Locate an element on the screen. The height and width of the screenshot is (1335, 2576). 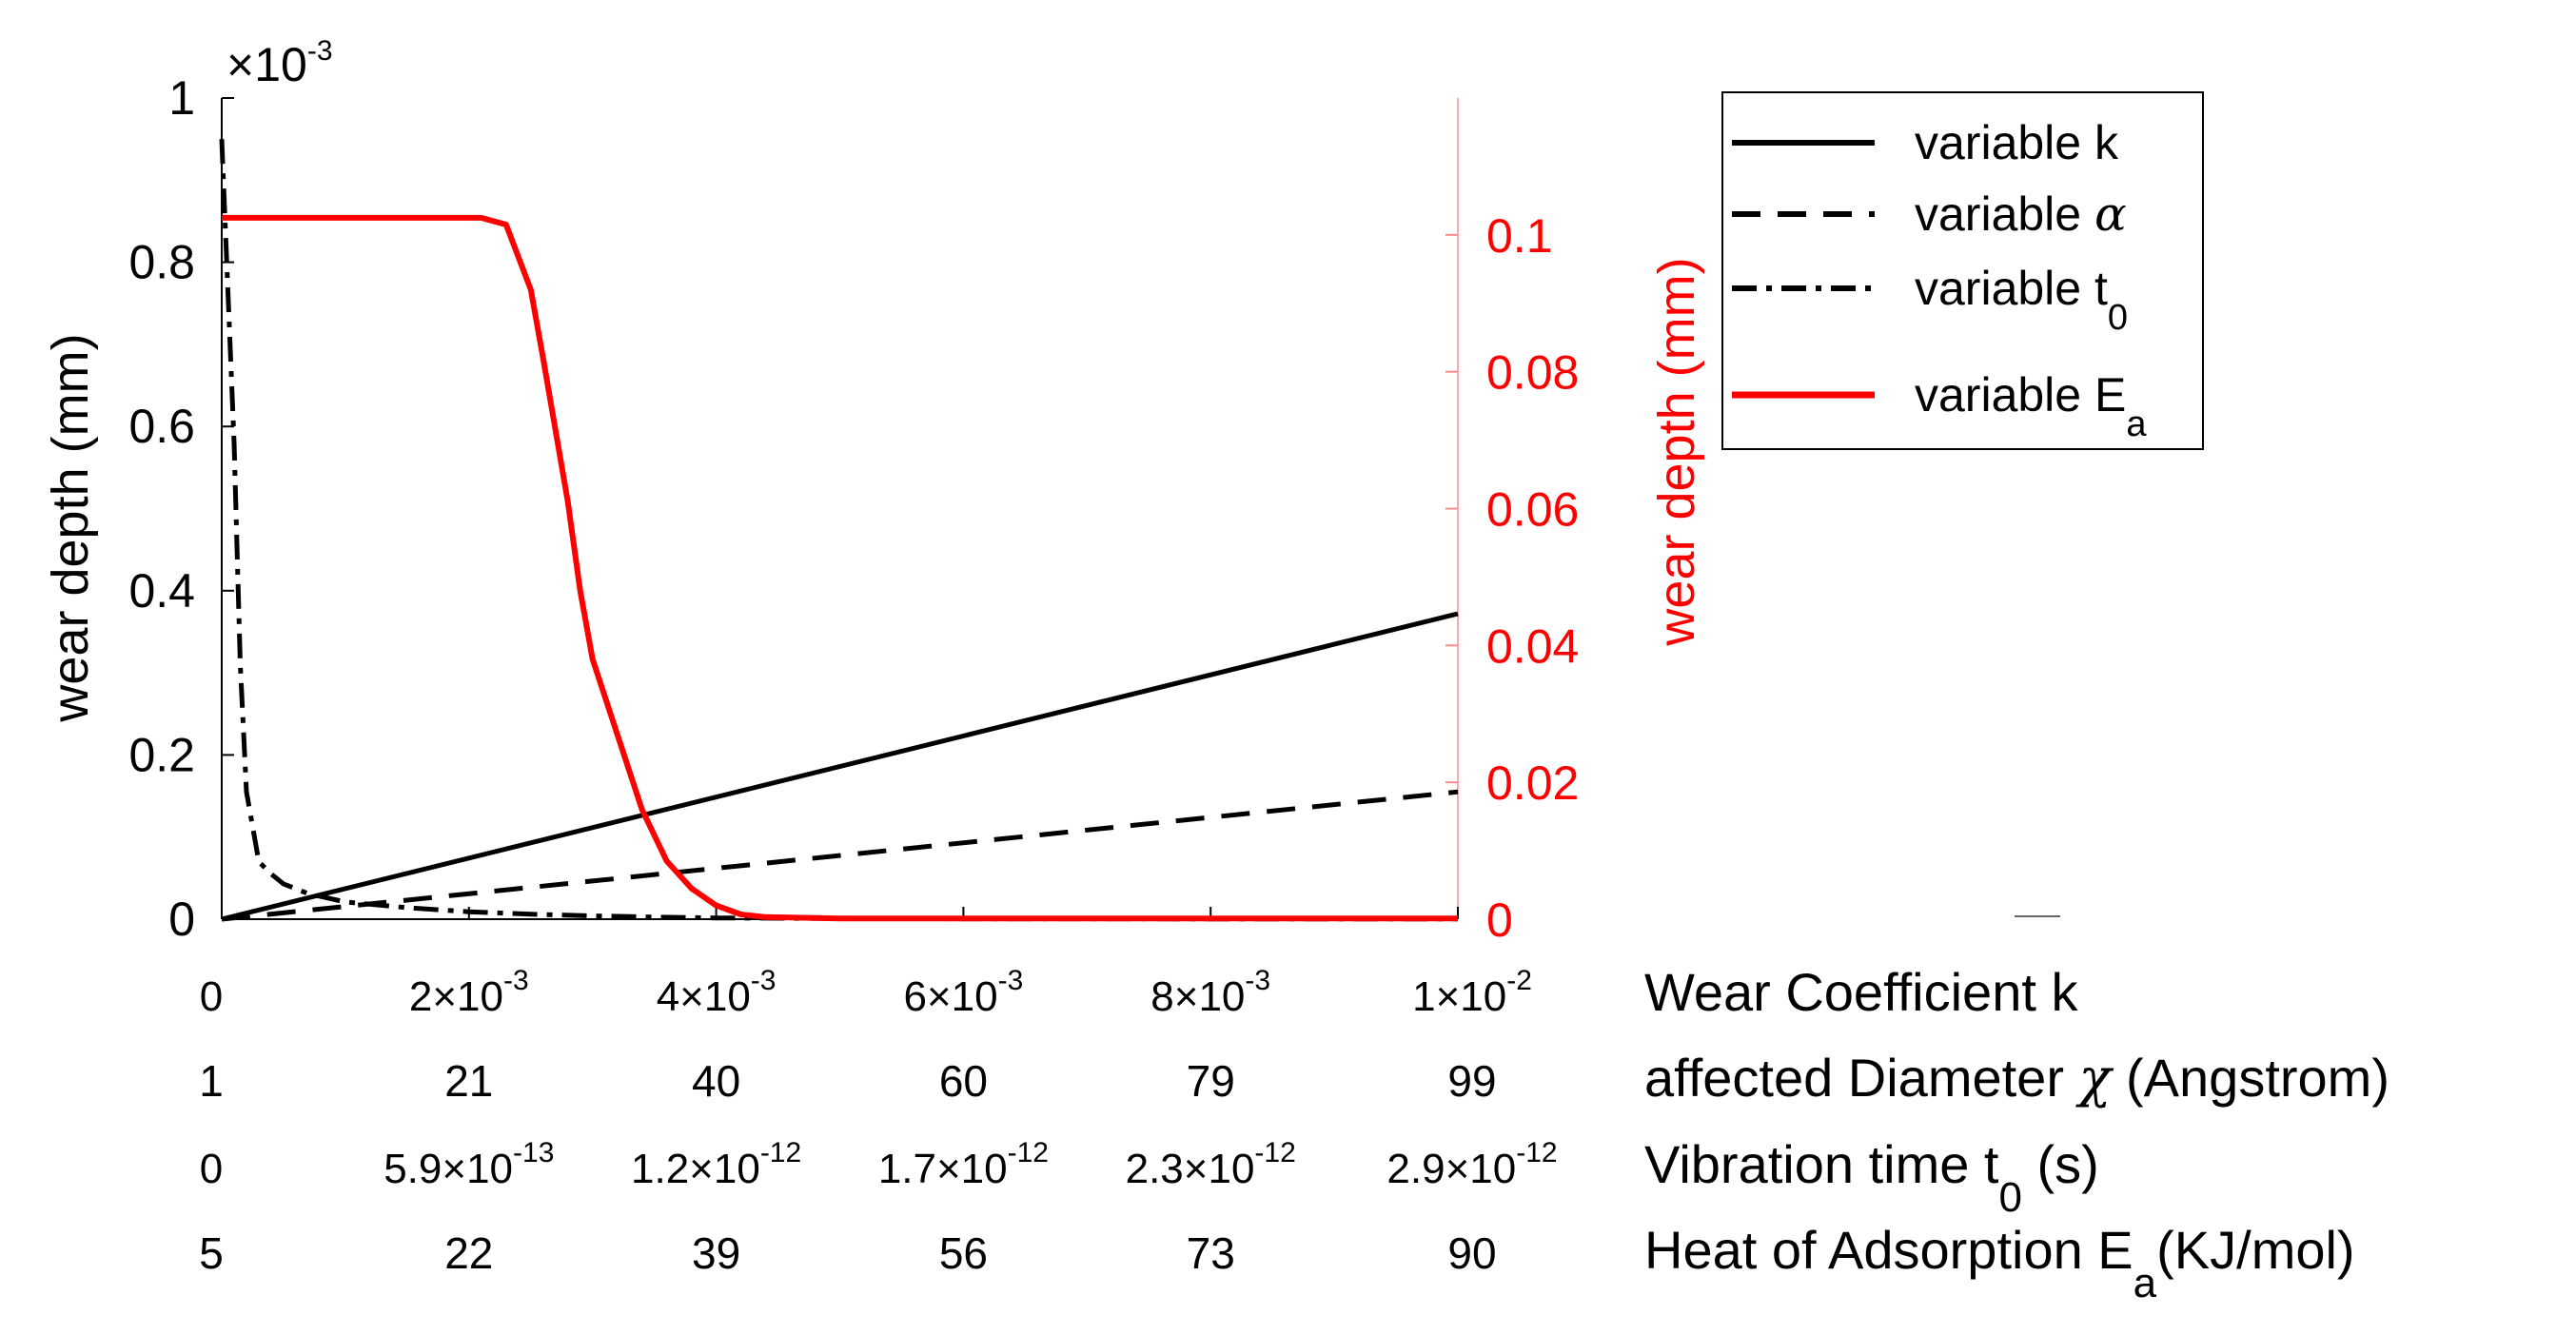
legend-text: variable is located at coordinates (2004, 214).